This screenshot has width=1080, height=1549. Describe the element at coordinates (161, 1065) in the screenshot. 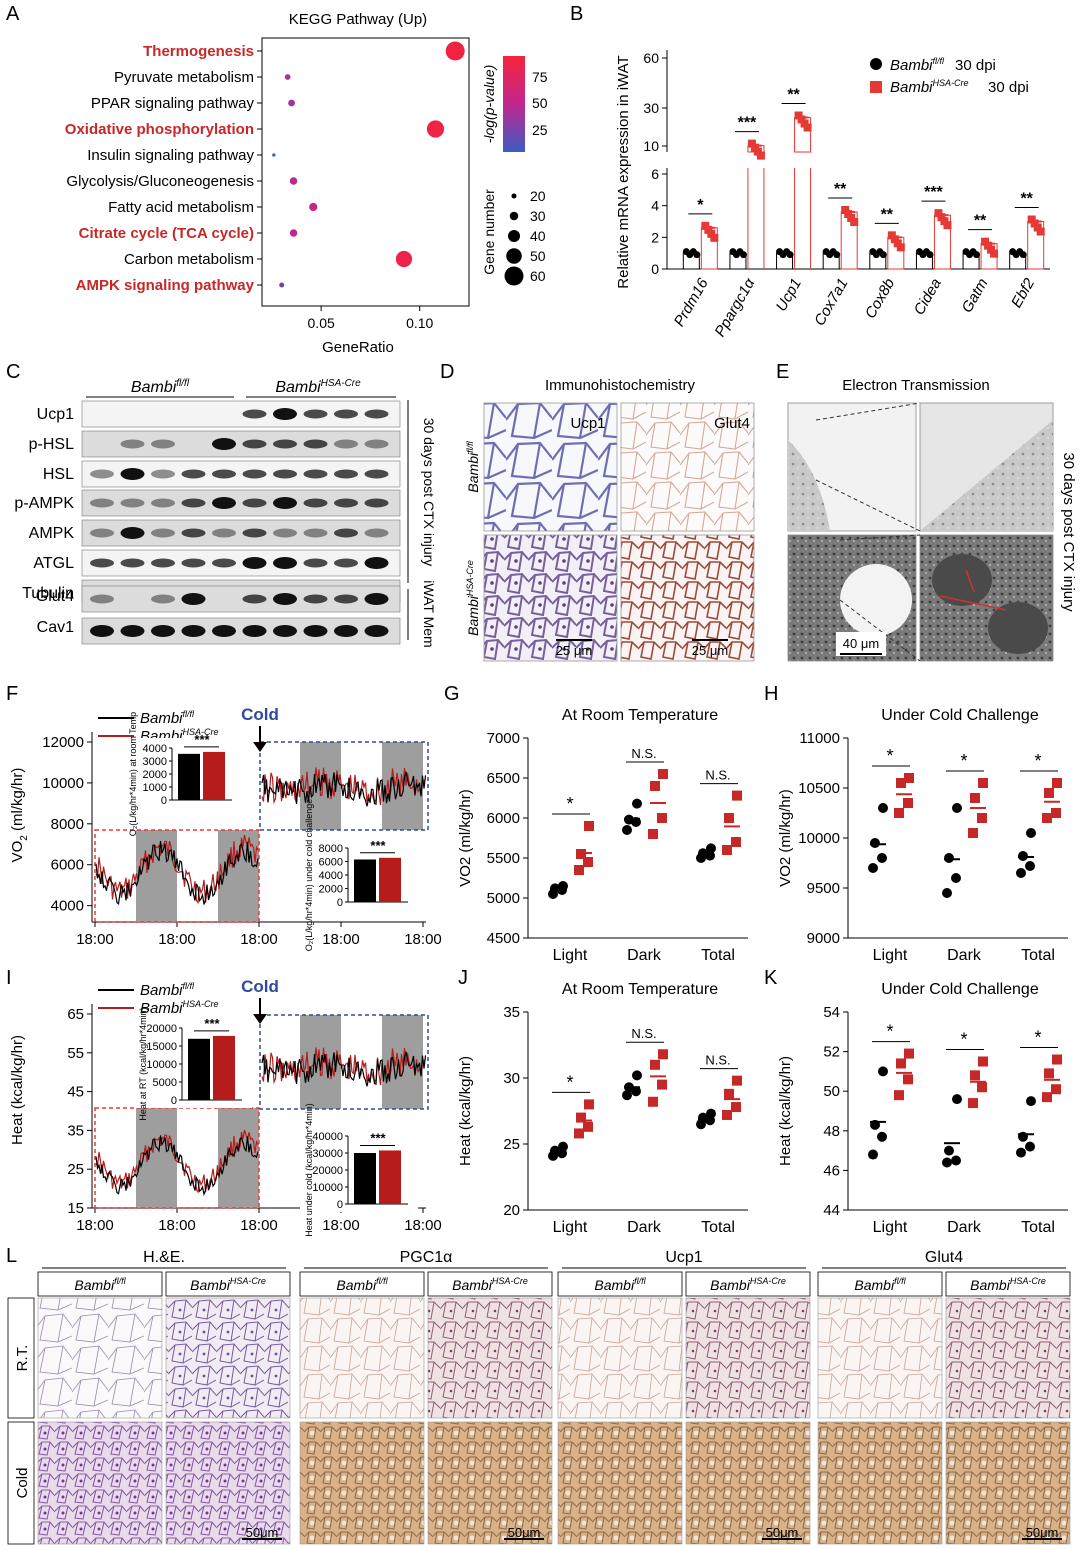

I see `inset-ytick-label: 10000` at that location.